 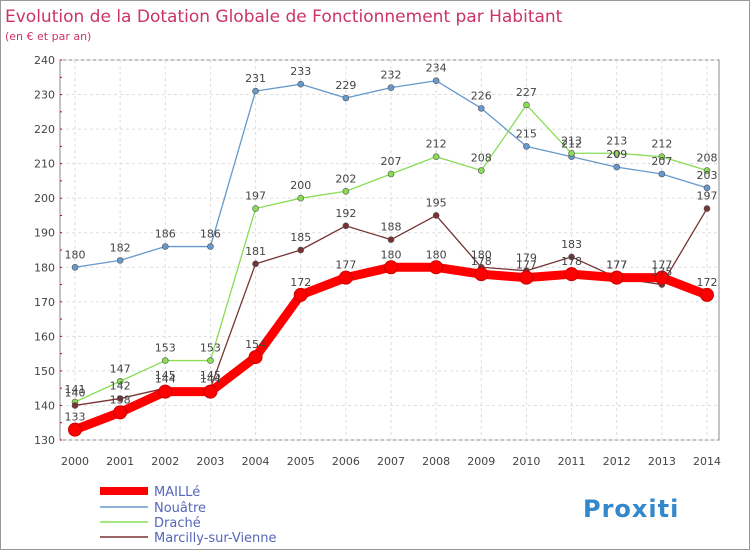 What do you see at coordinates (436, 202) in the screenshot?
I see `data-label: 195` at bounding box center [436, 202].